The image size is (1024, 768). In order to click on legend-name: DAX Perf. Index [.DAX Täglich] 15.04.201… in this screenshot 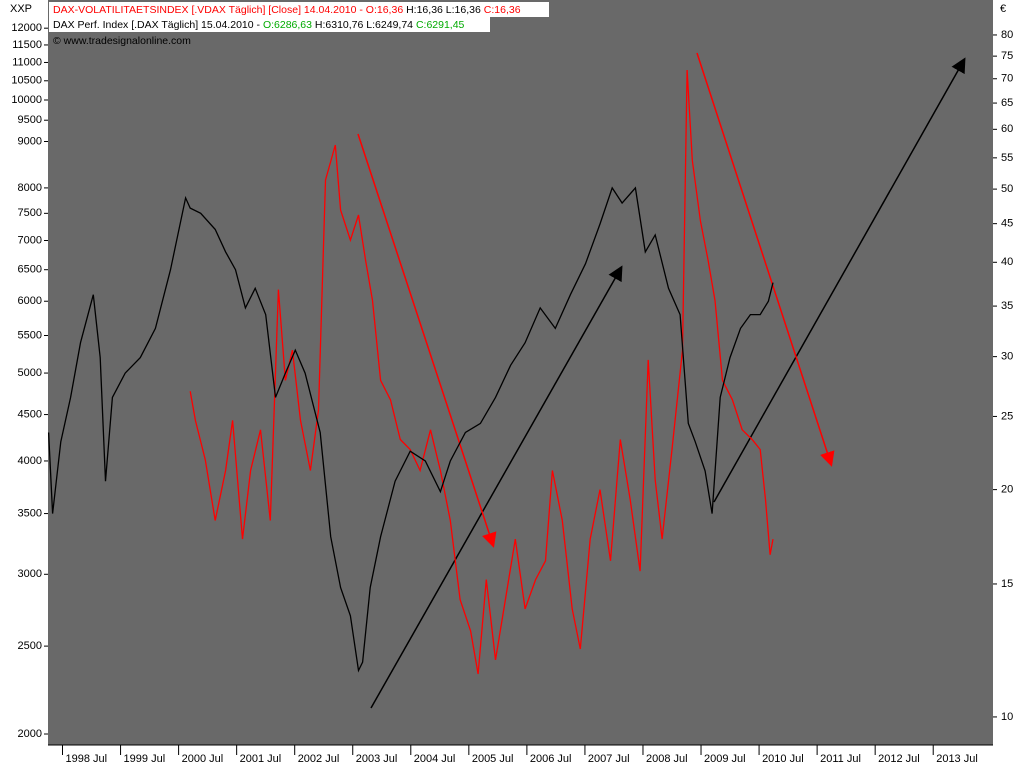, I will do `click(157, 25)`.